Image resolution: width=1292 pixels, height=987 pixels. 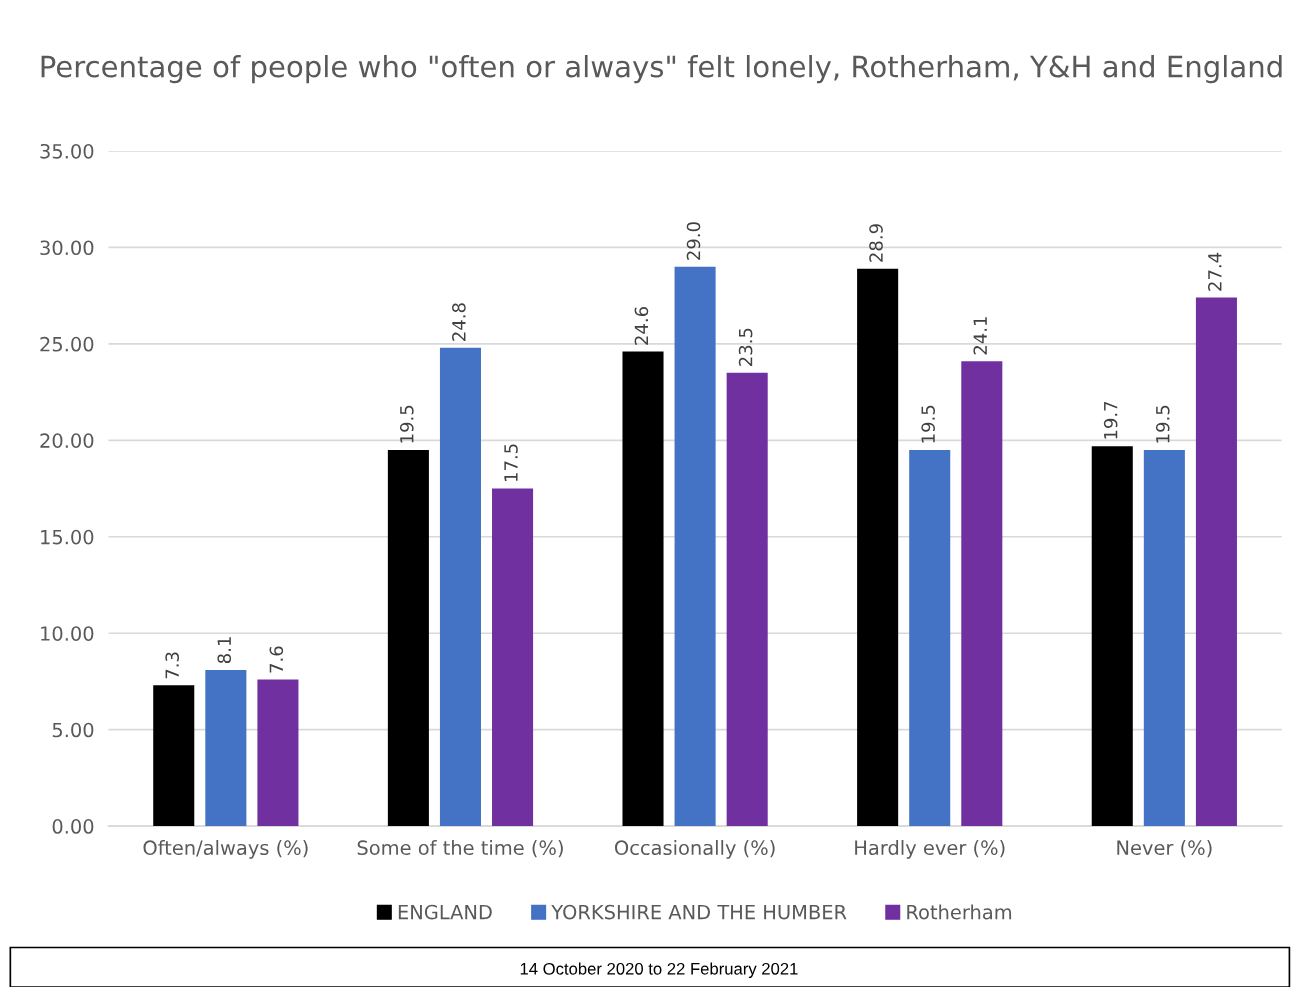 What do you see at coordinates (1215, 271) in the screenshot?
I see `data-label: 27.4` at bounding box center [1215, 271].